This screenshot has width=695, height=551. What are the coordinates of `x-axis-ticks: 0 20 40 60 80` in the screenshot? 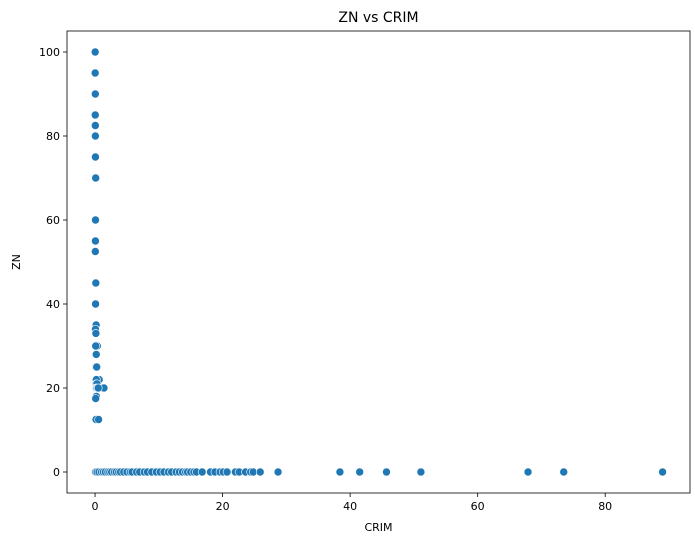 It's located at (352, 503).